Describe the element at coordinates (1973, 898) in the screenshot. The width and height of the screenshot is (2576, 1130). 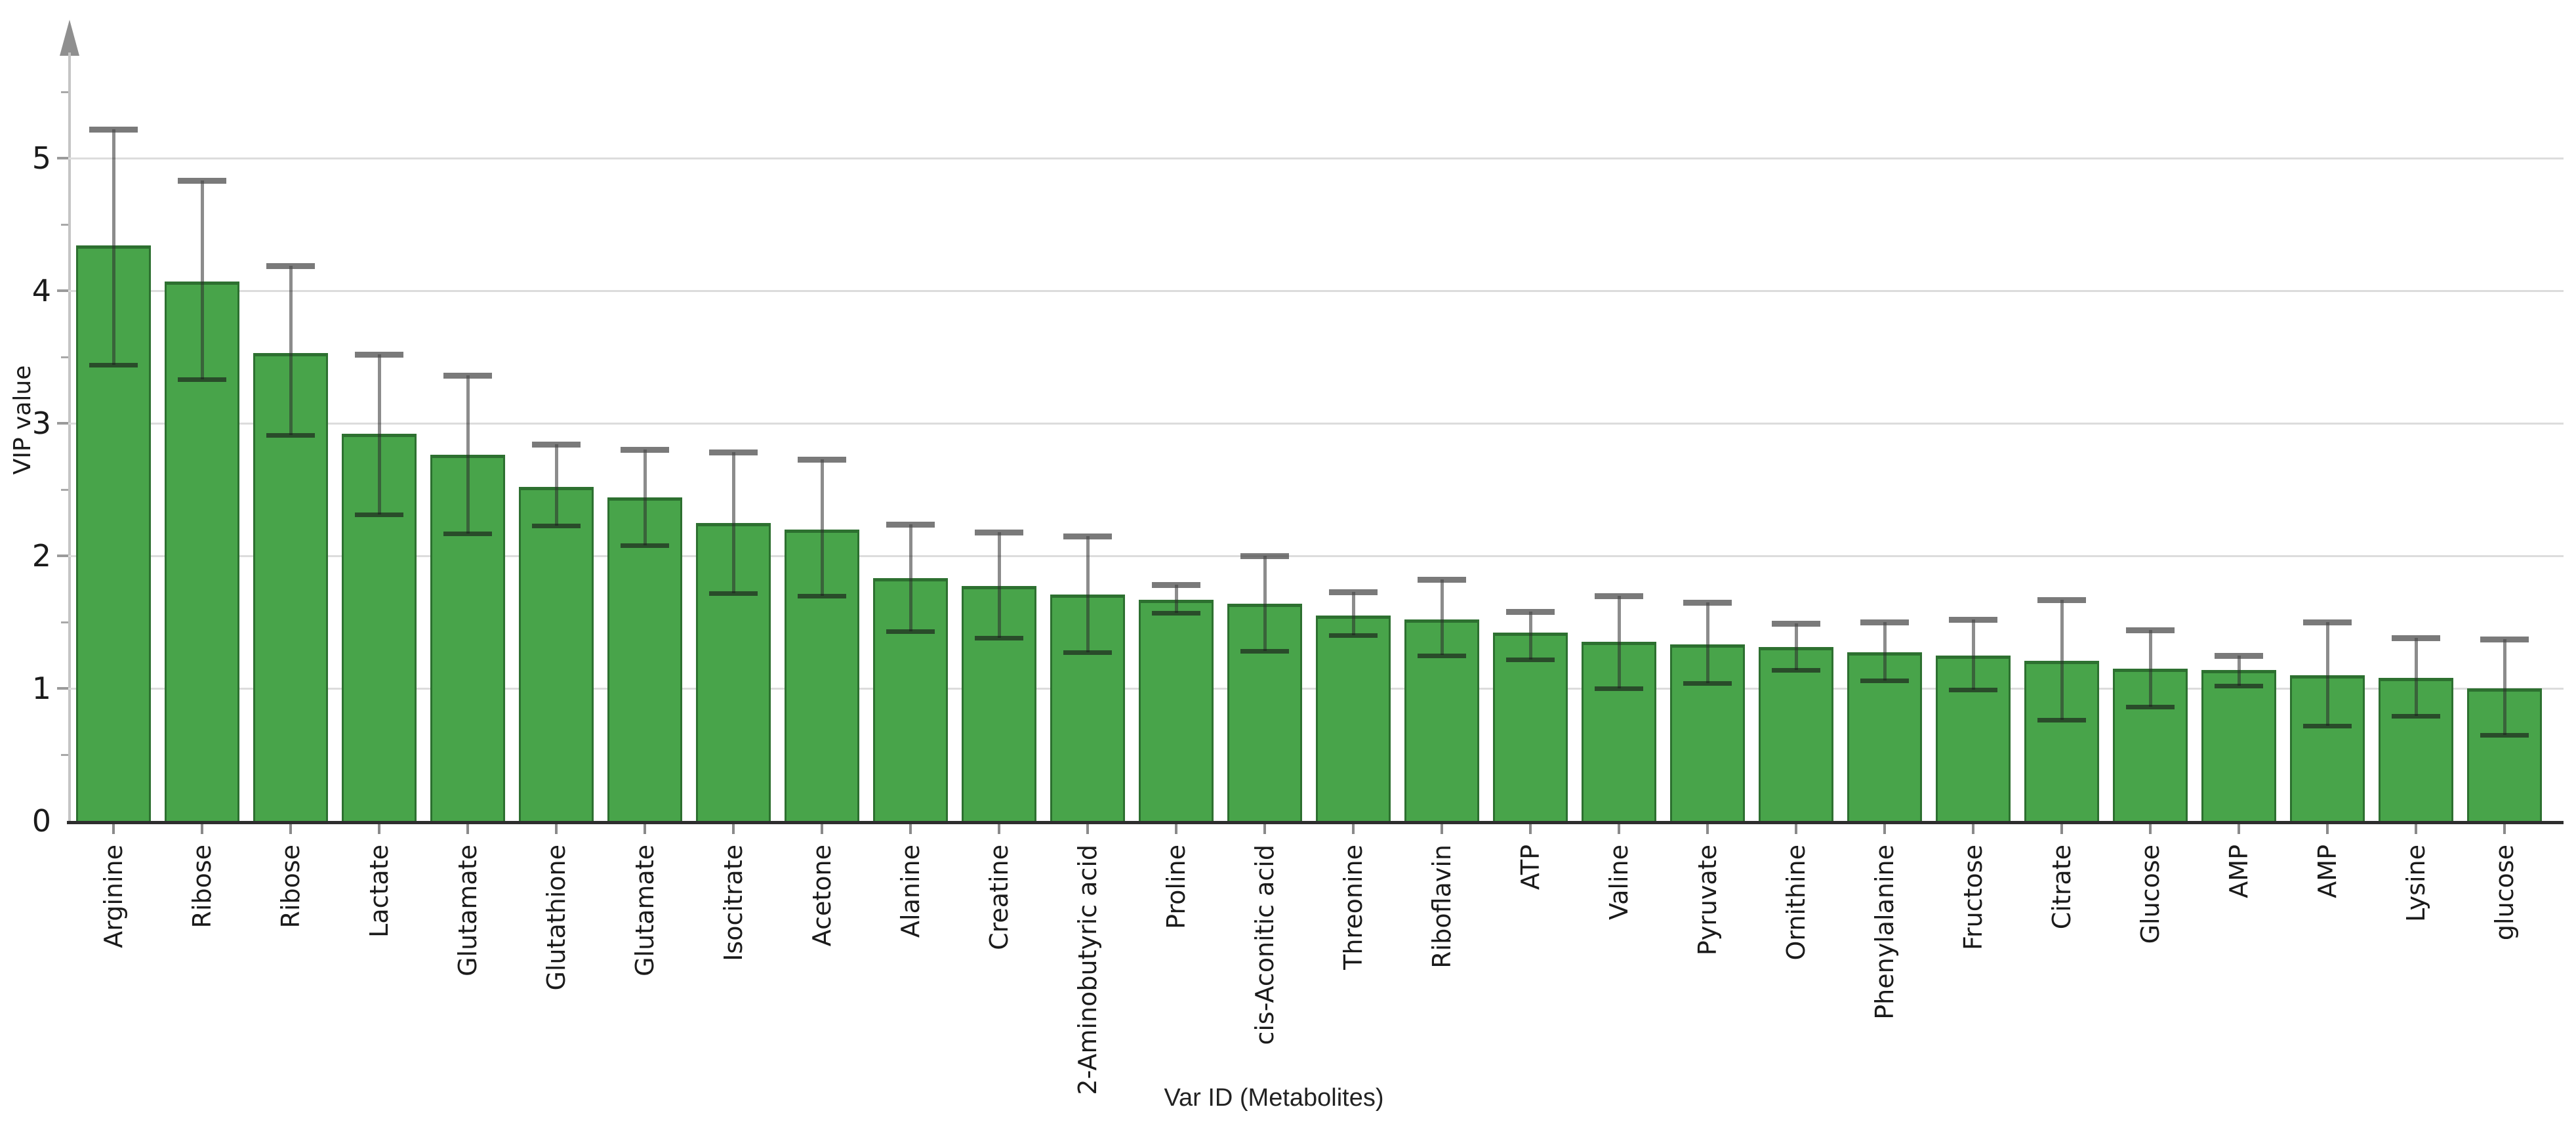
I see `x-tick-label: Fructose` at that location.